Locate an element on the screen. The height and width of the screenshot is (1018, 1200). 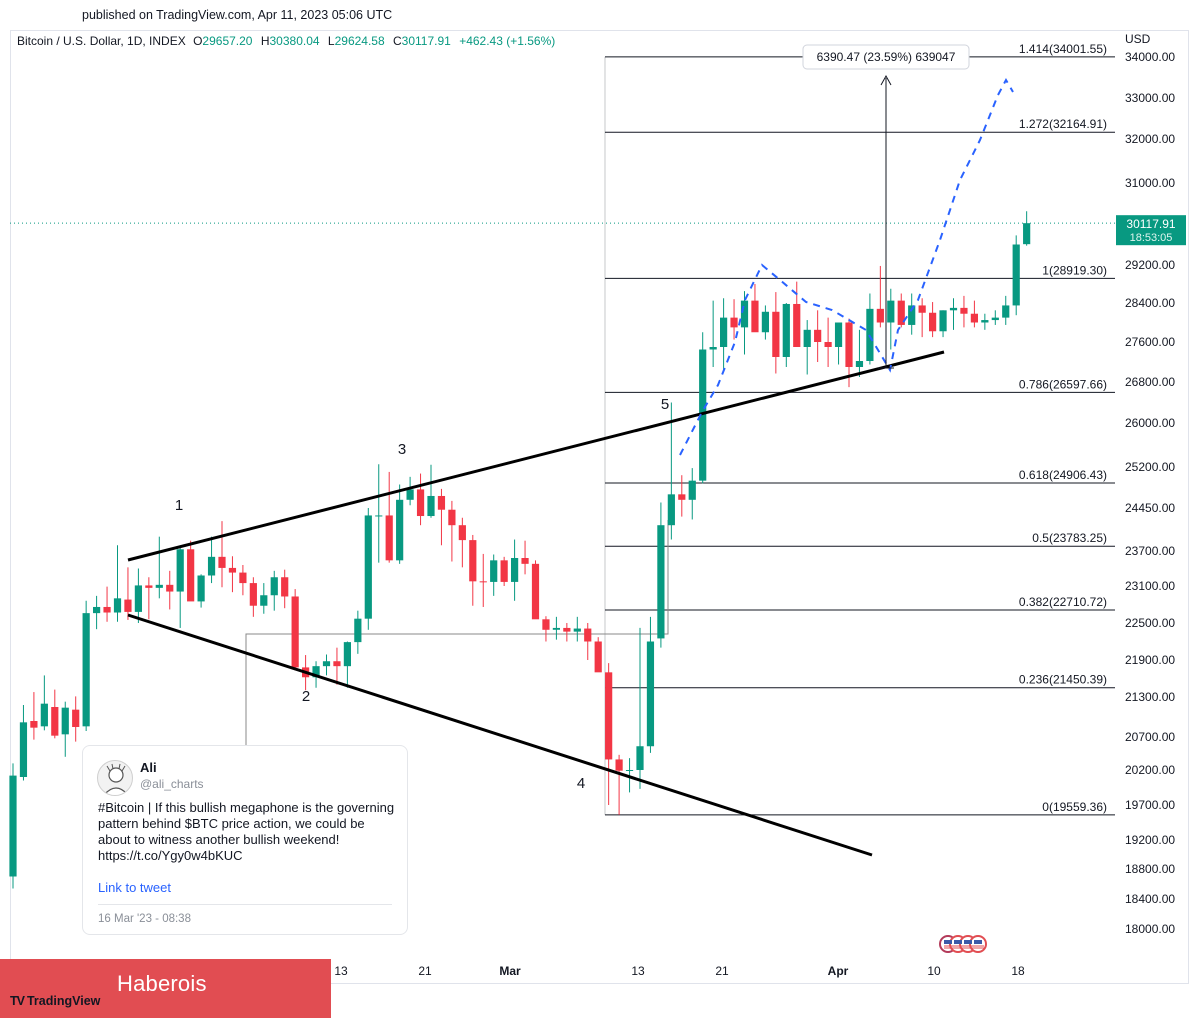
currency-label: USD is located at coordinates (1138, 39).